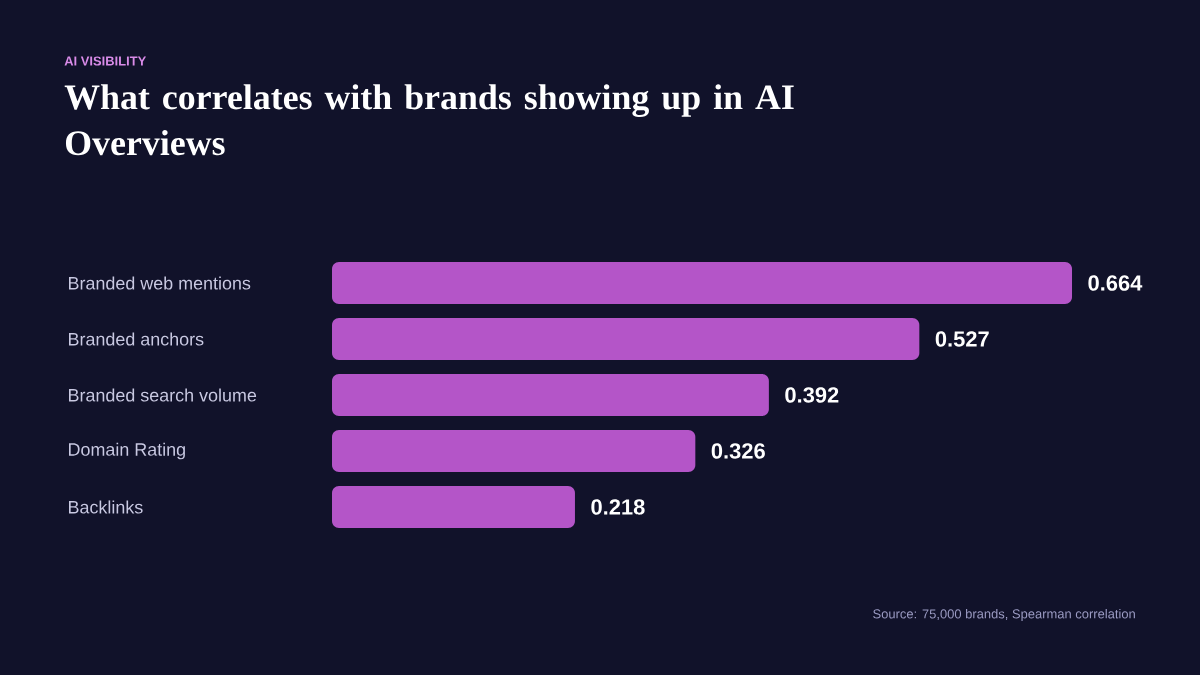 This screenshot has height=675, width=1200. What do you see at coordinates (429, 120) in the screenshot?
I see `chart-title: What correlates with brands showing up in AI Overviews` at bounding box center [429, 120].